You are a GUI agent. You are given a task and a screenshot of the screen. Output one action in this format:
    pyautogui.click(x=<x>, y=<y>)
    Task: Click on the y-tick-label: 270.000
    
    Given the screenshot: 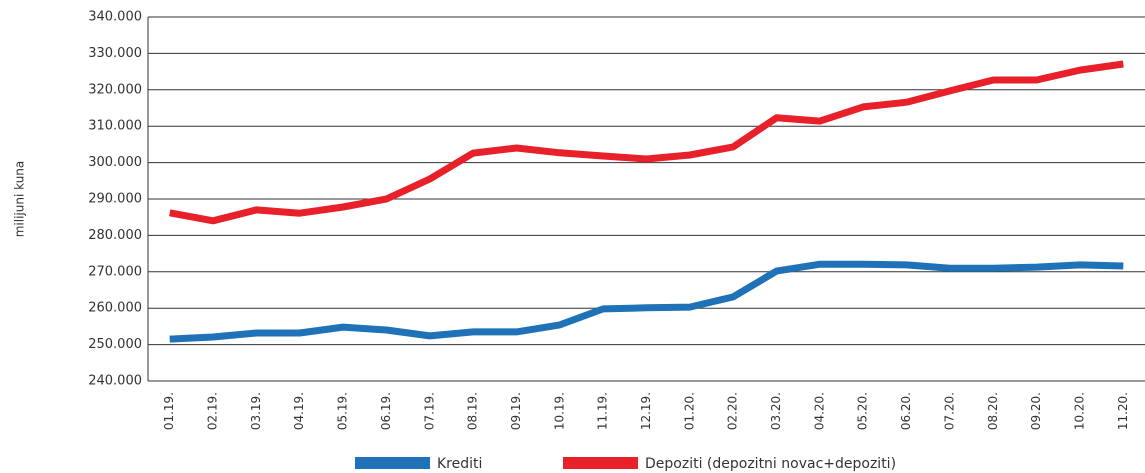 What is the action you would take?
    pyautogui.click(x=115, y=271)
    